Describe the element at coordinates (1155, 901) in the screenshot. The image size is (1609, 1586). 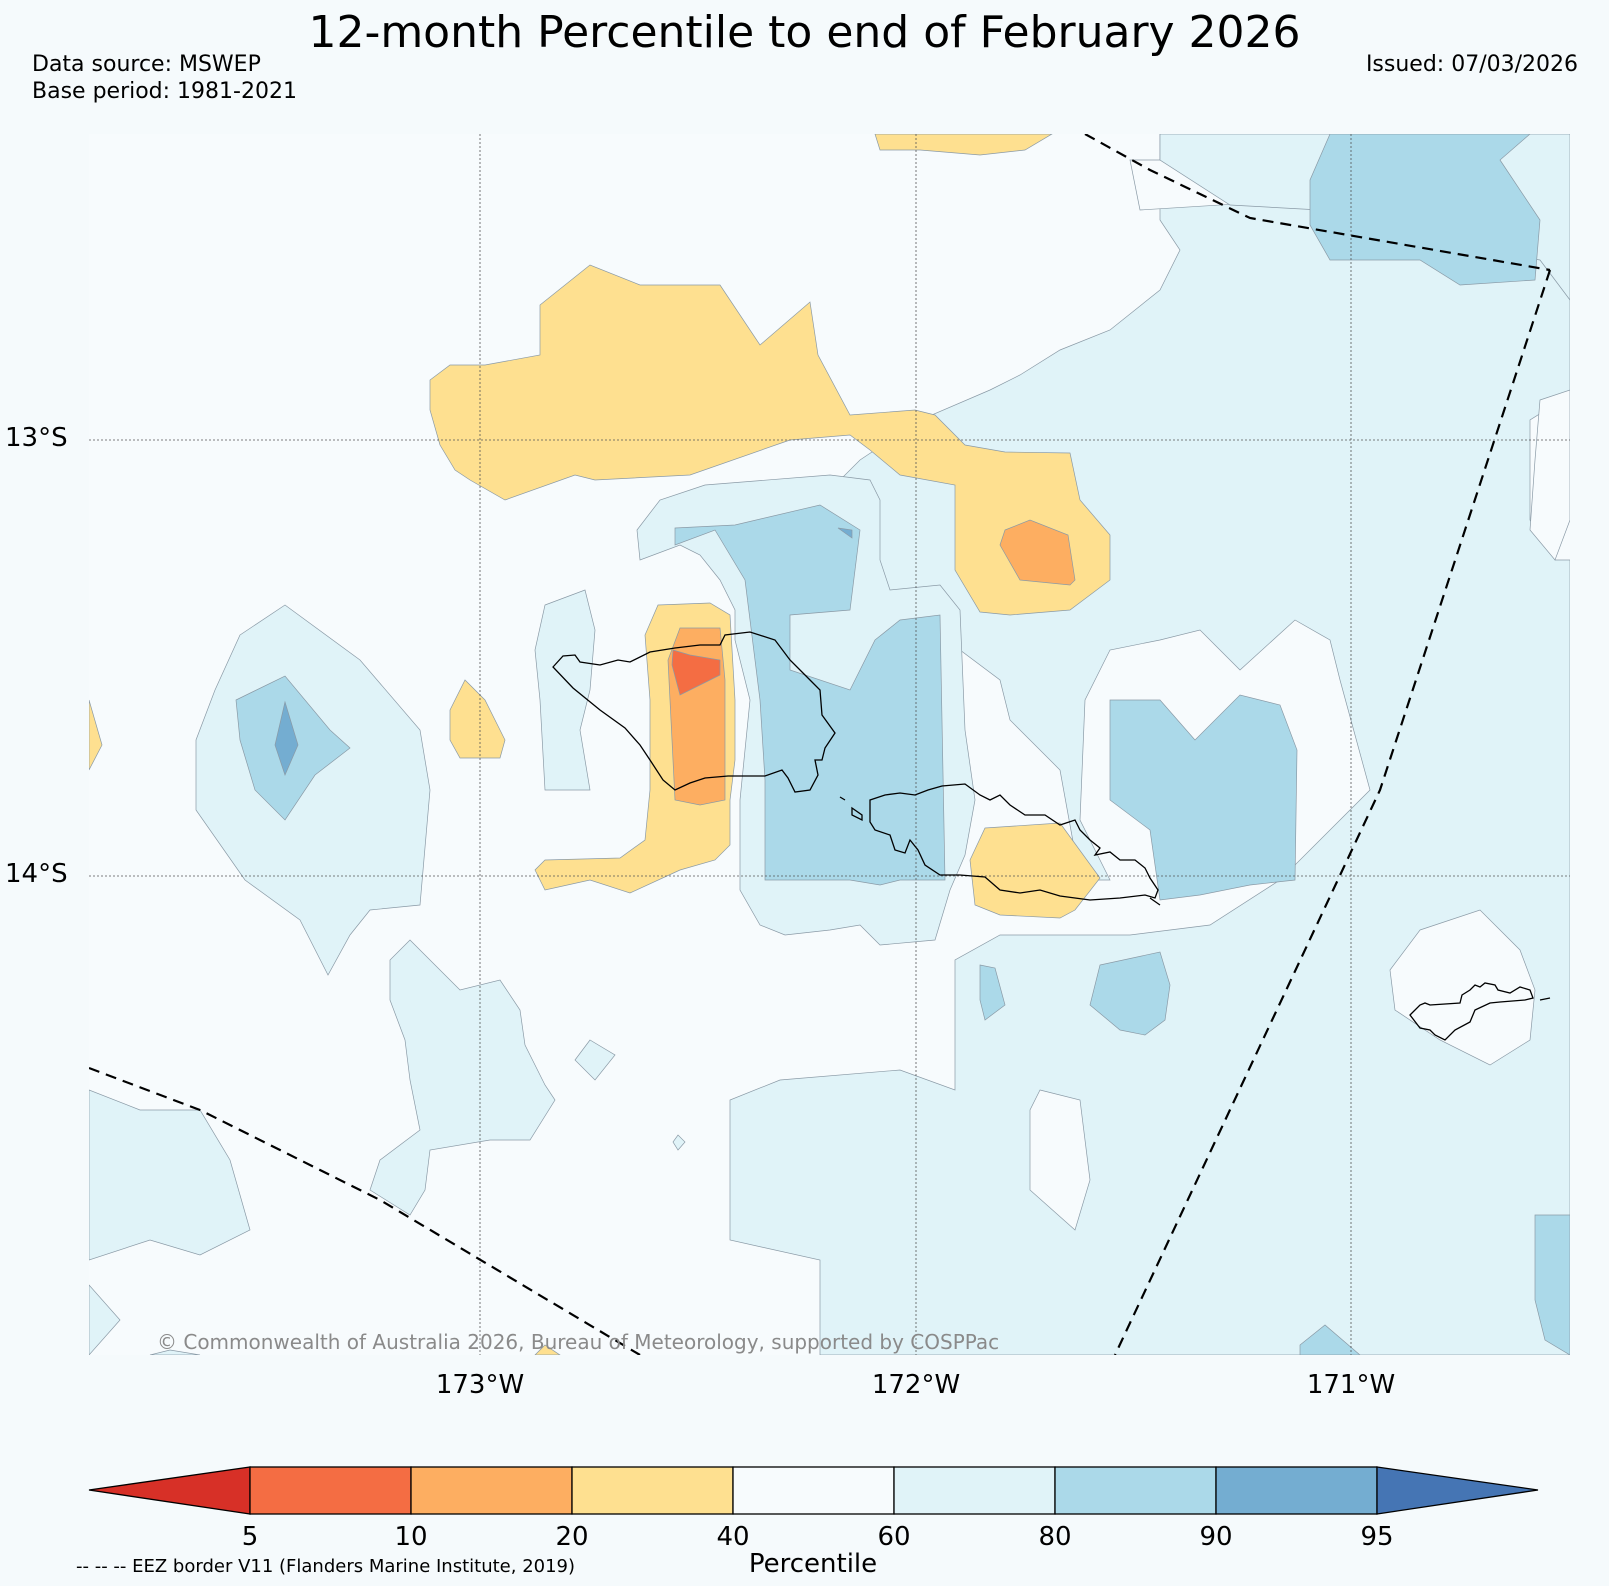
I see `coastline-upolu-east-tip` at that location.